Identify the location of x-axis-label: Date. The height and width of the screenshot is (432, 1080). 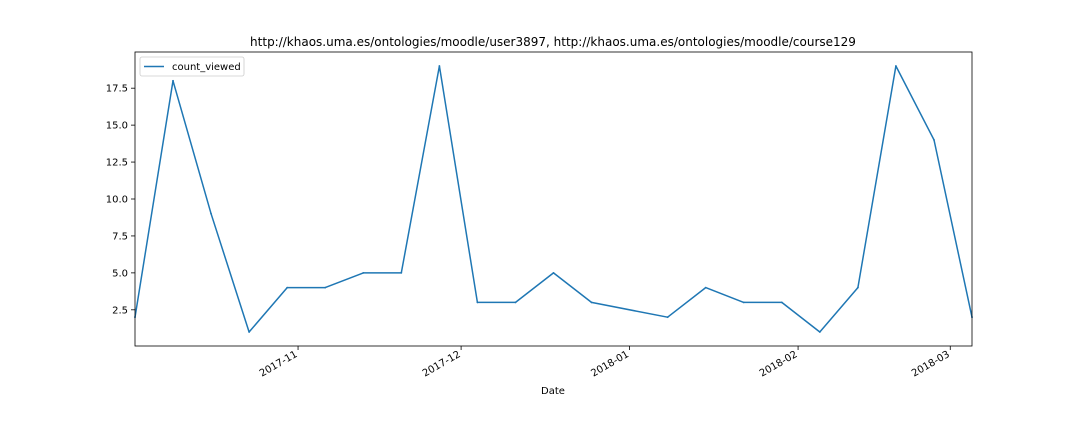
(553, 391).